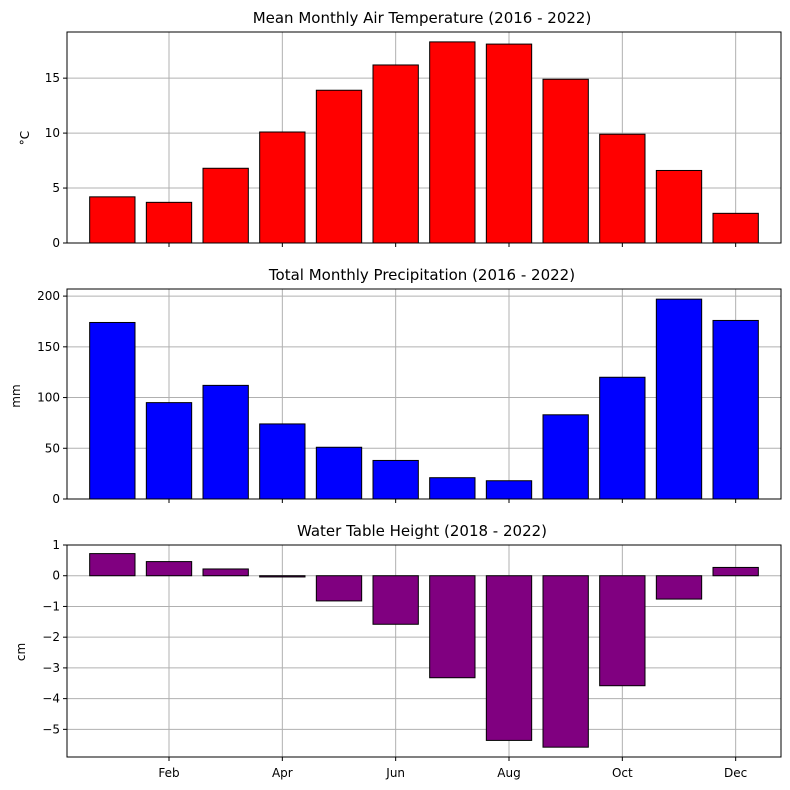 The image size is (790, 790). Describe the element at coordinates (51, 637) in the screenshot. I see `y-tick-label: −2` at that location.